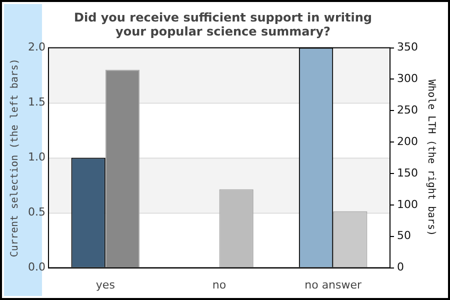 The width and height of the screenshot is (450, 300). Describe the element at coordinates (430, 158) in the screenshot. I see `y2-axis-title: Whole LTH (the right bars)` at that location.